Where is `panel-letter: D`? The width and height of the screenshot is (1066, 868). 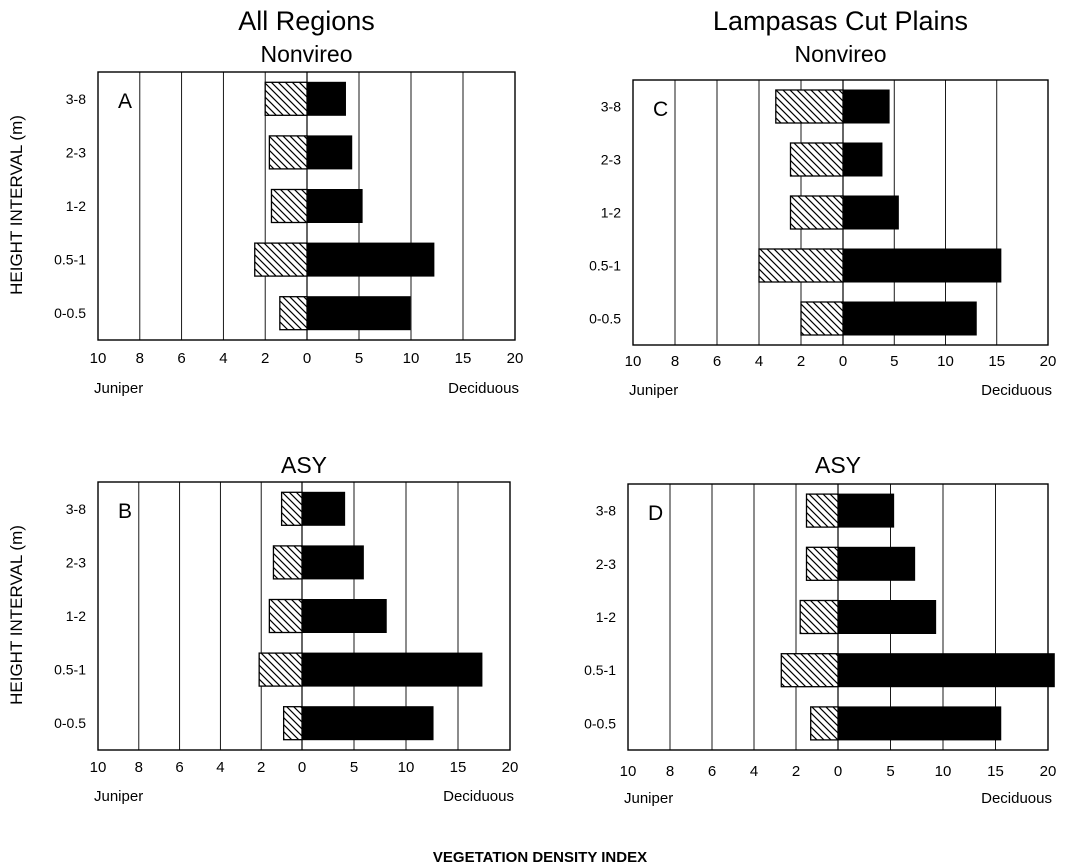
panel-letter: D is located at coordinates (655, 513).